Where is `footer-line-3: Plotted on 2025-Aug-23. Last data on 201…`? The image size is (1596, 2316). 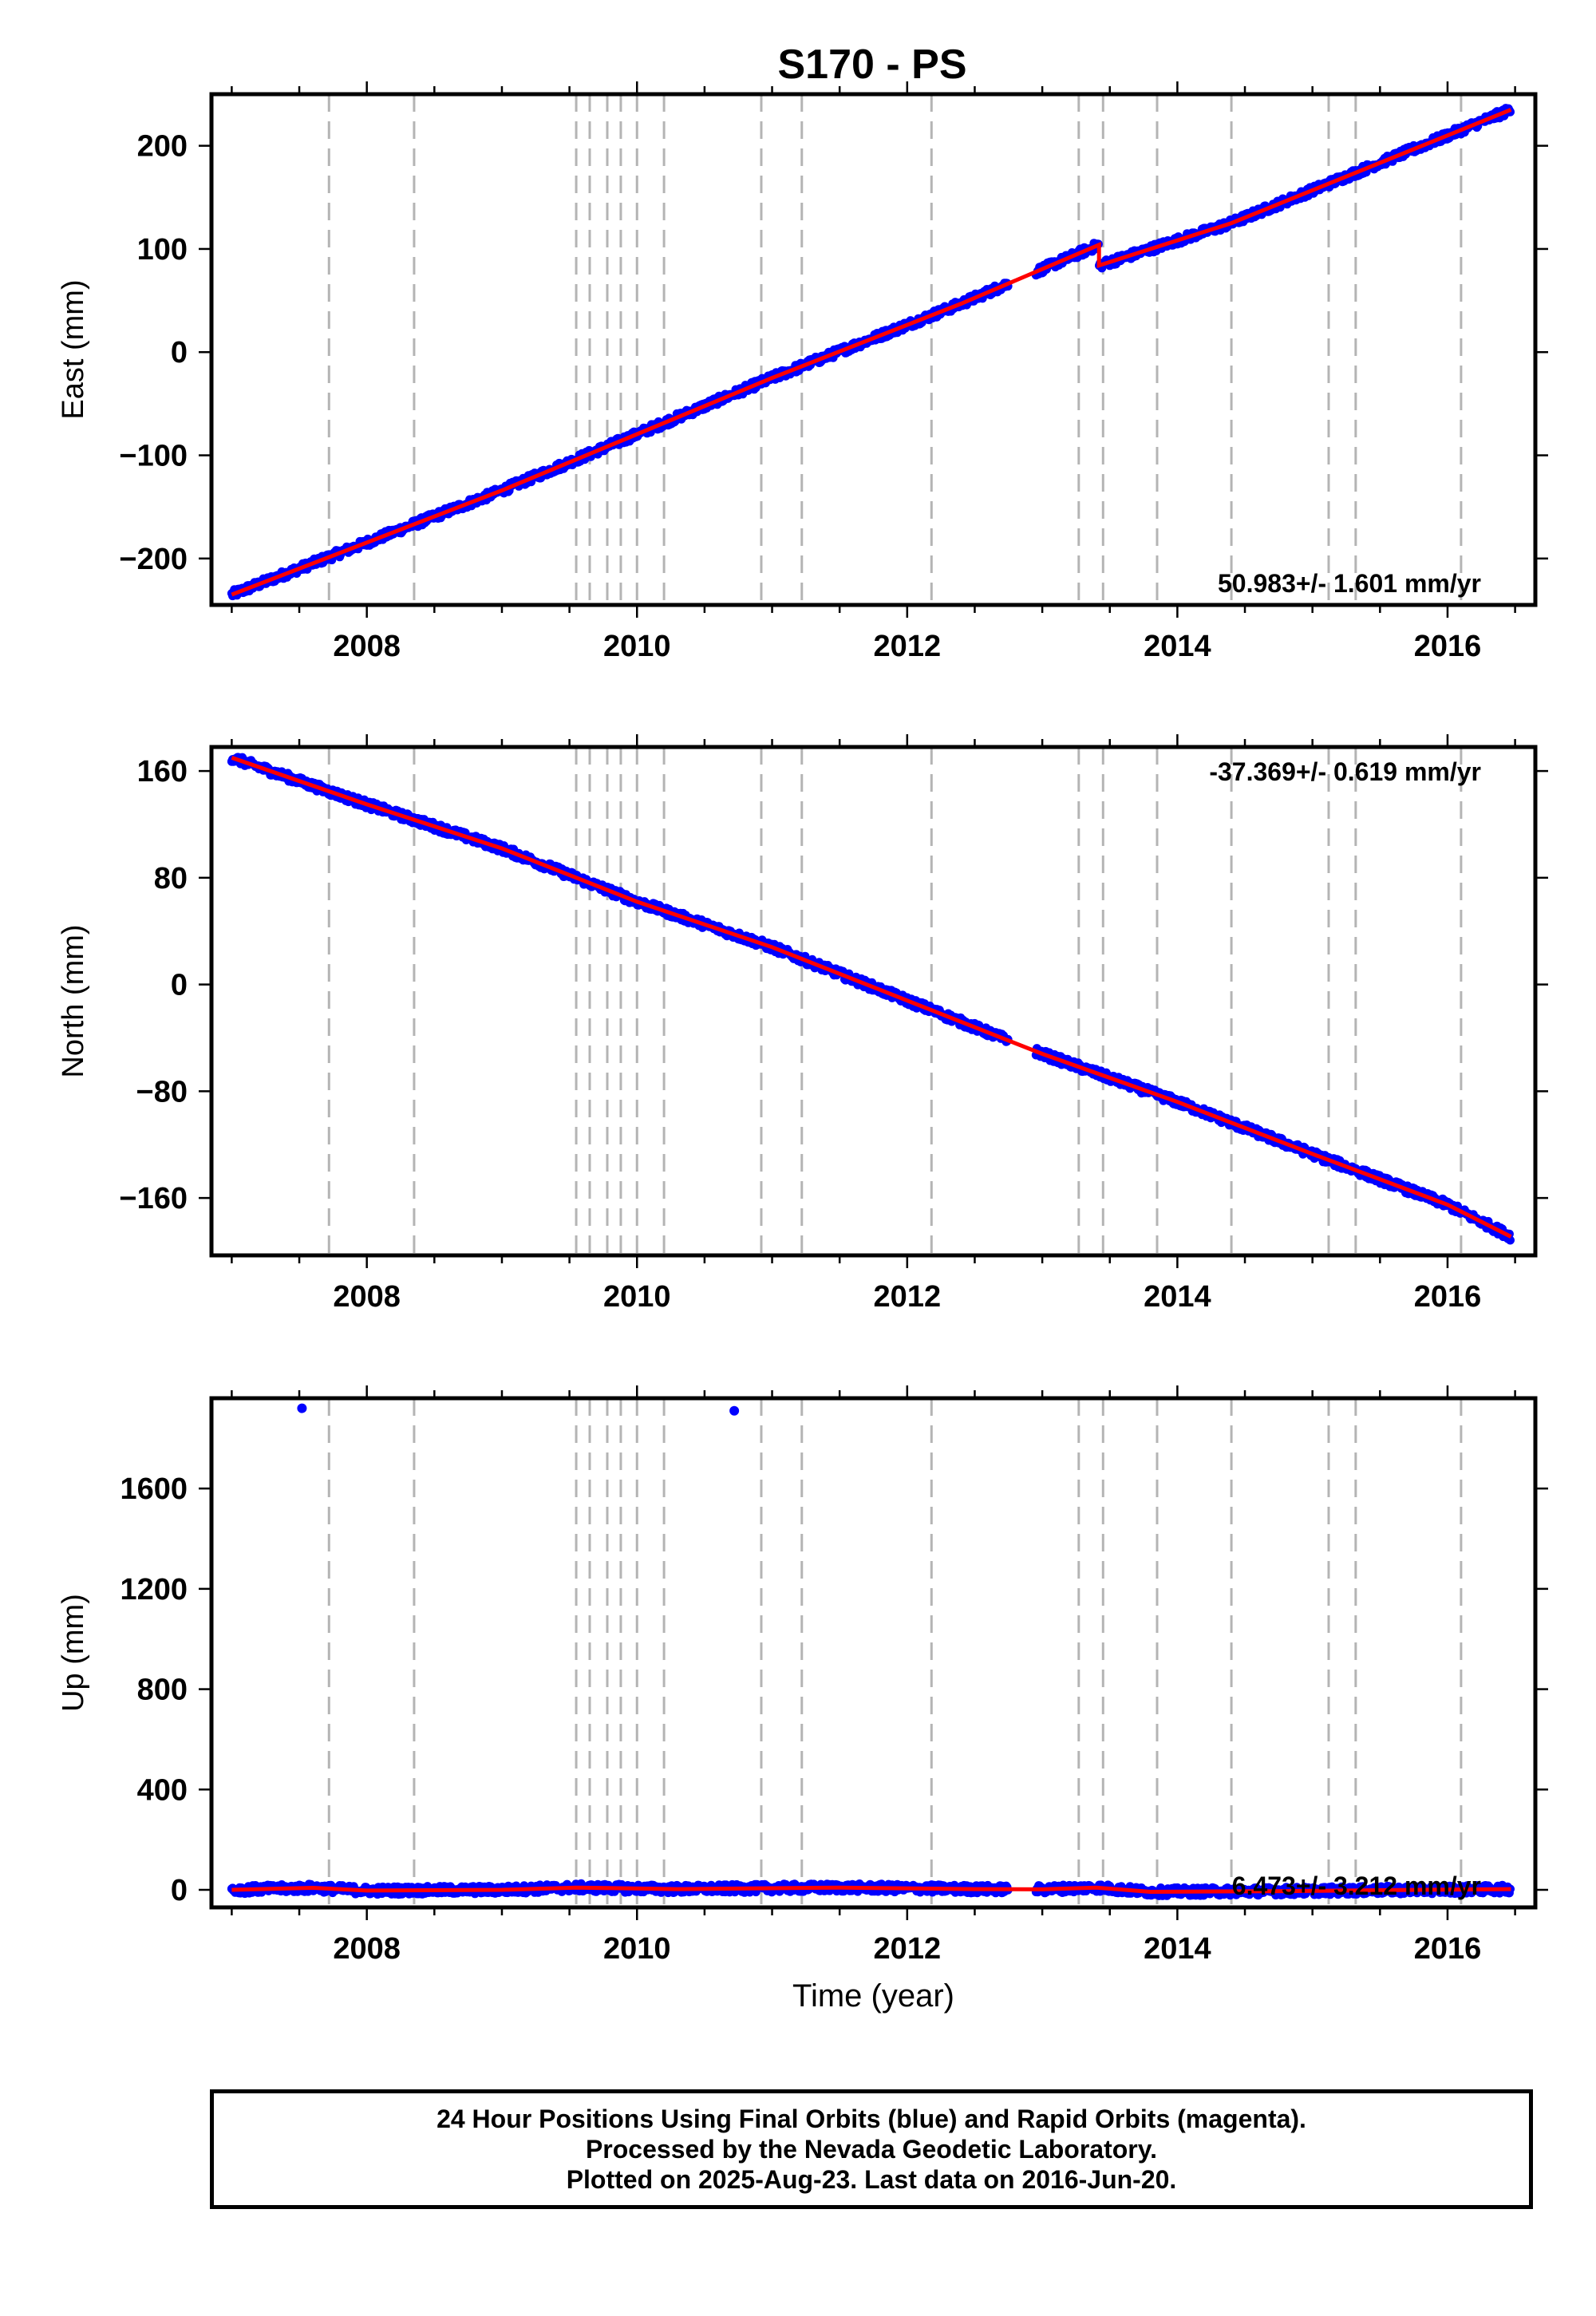 footer-line-3: Plotted on 2025-Aug-23. Last data on 201… is located at coordinates (871, 2179).